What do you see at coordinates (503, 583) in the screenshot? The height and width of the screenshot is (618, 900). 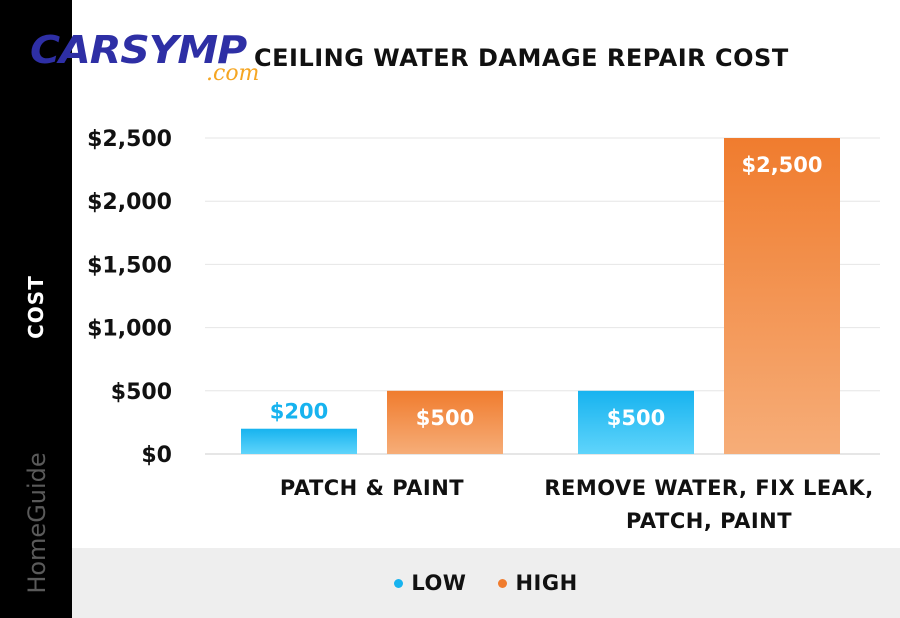 I see `legend-dot-high-icon` at bounding box center [503, 583].